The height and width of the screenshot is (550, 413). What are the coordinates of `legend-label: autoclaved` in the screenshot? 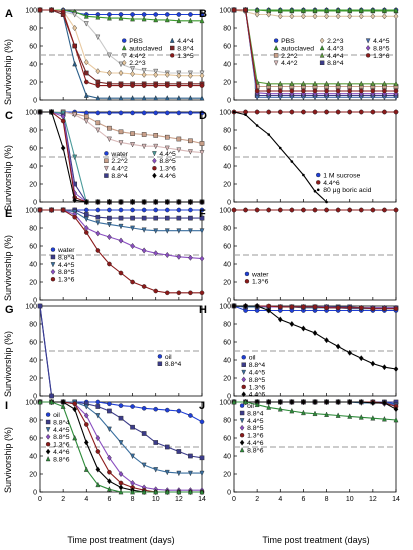 It's located at (297, 48).